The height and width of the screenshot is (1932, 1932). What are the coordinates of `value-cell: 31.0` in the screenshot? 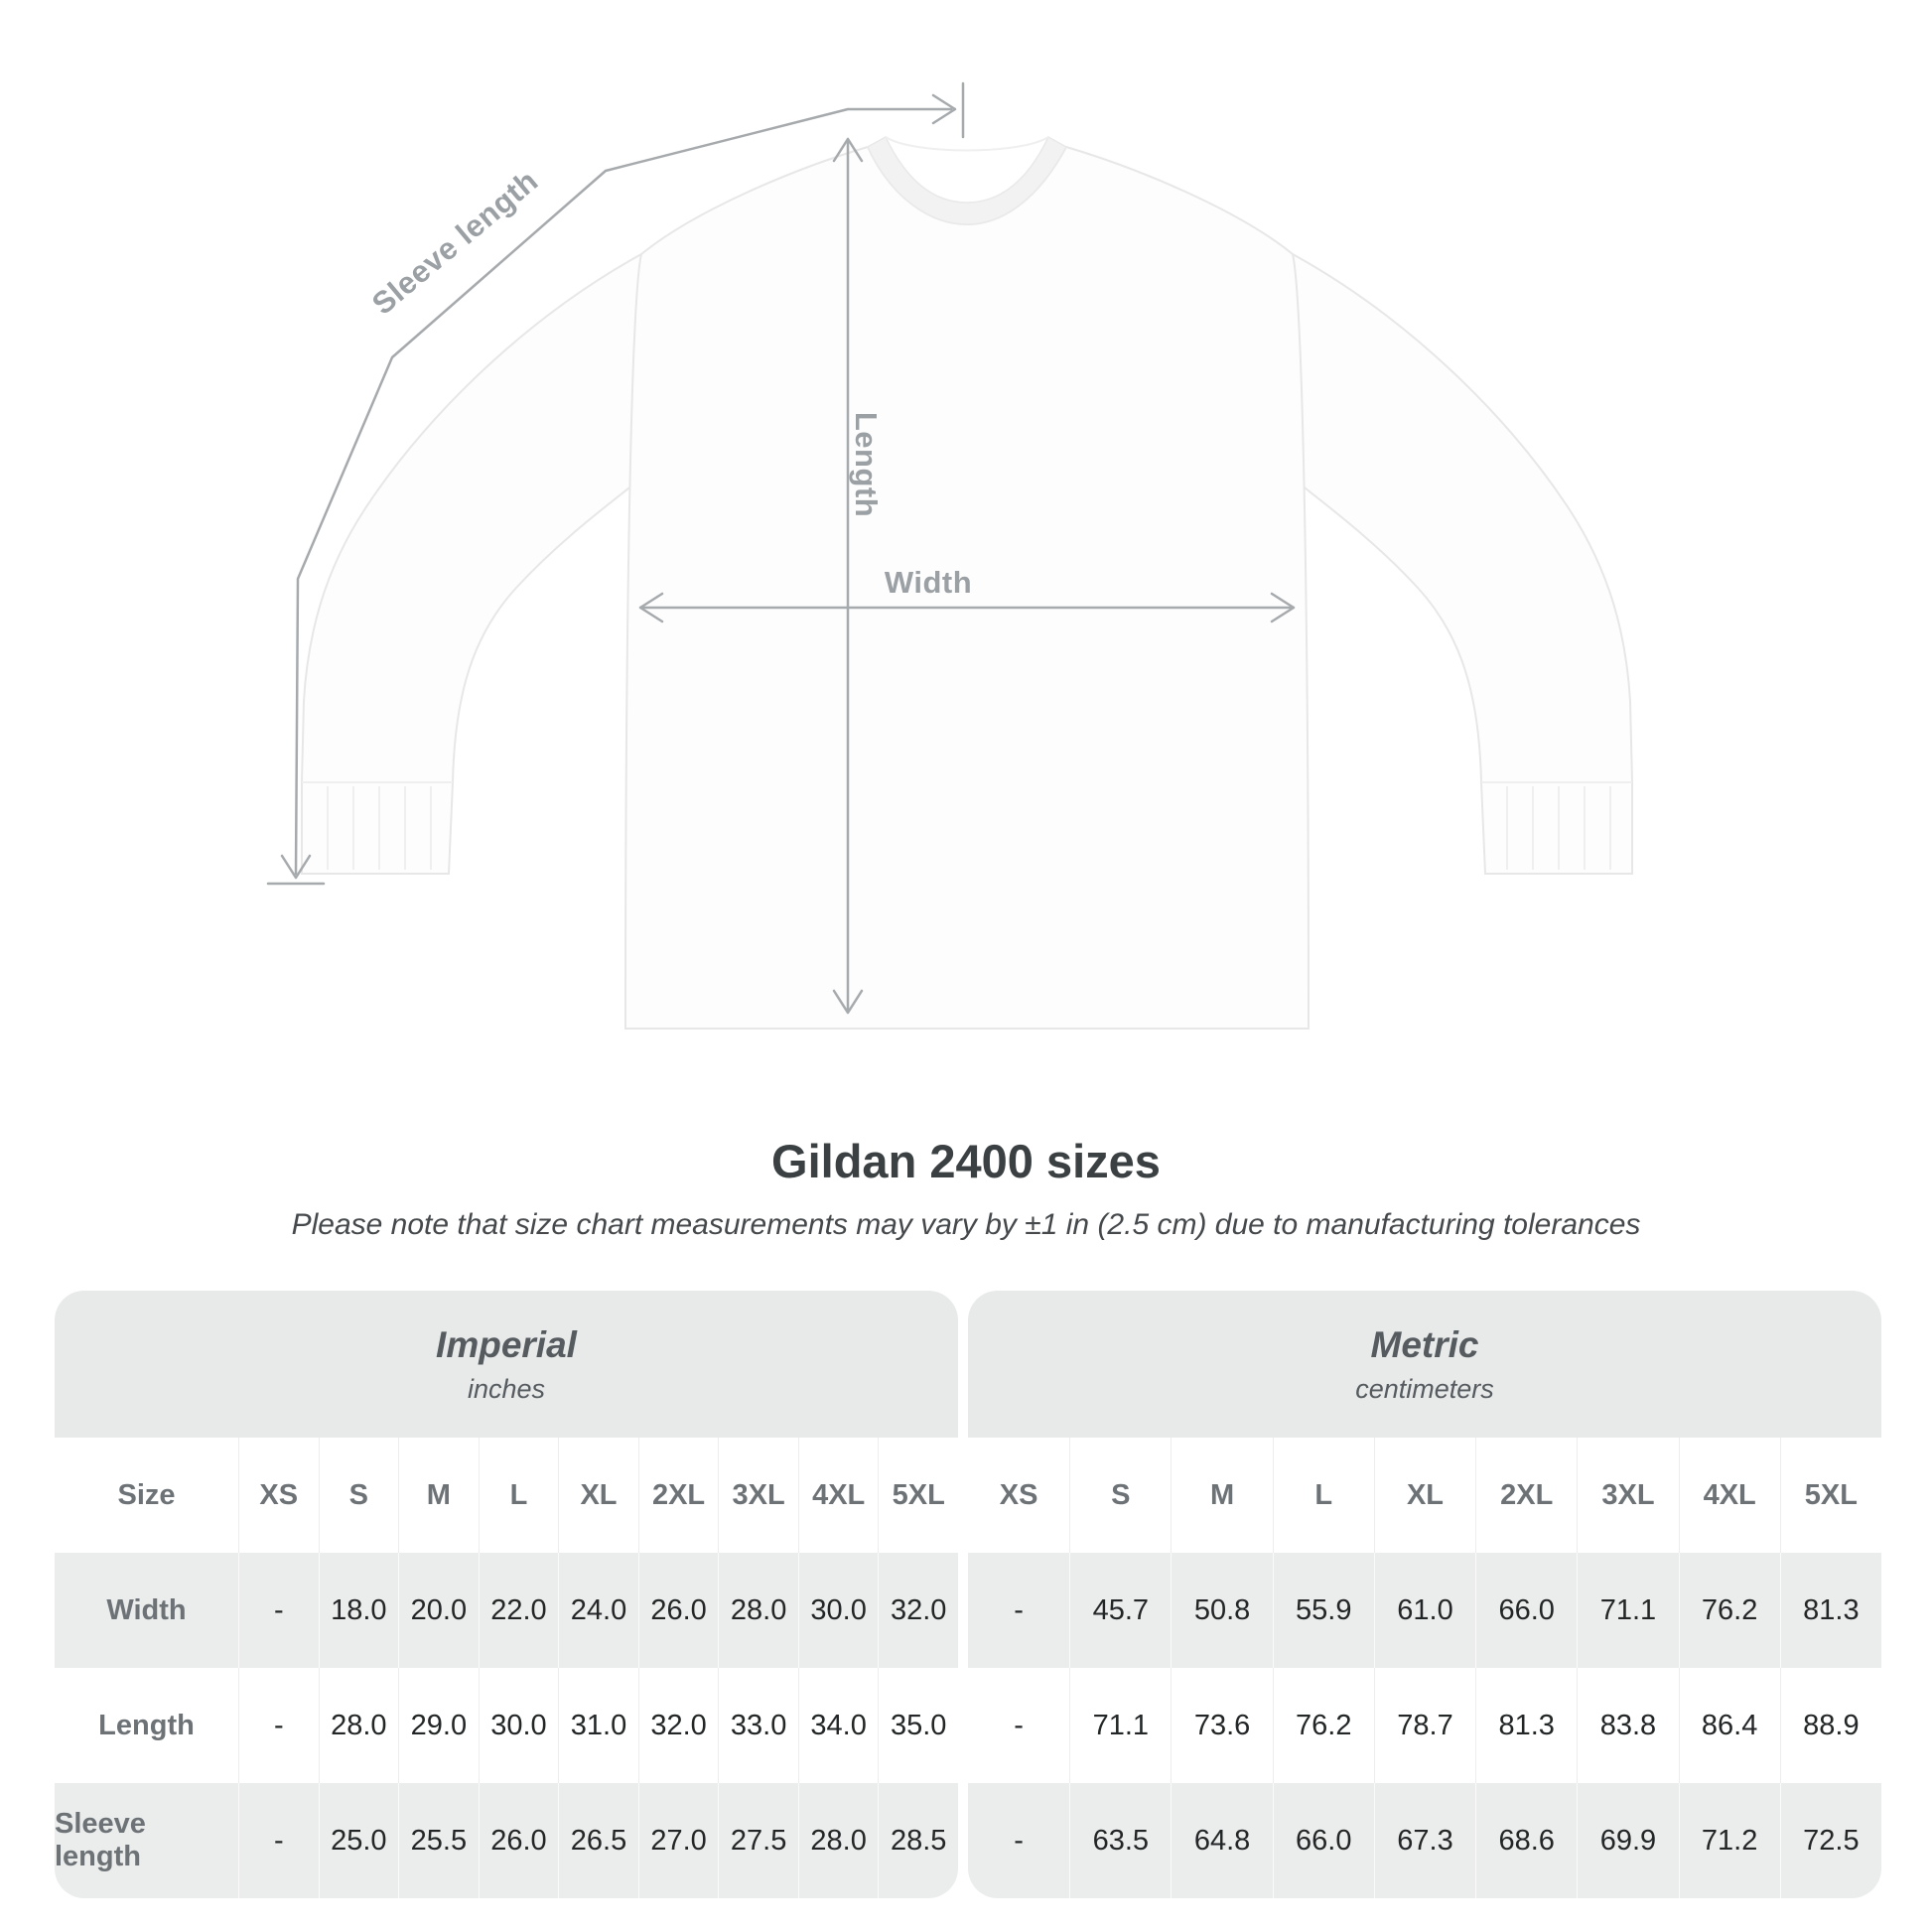 It's located at (598, 1725).